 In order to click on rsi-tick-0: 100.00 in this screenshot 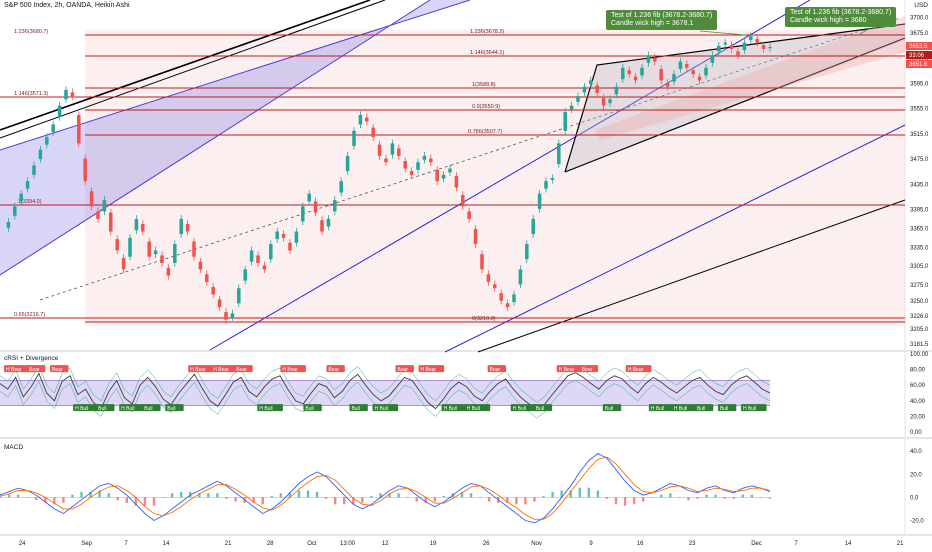, I will do `click(919, 355)`.